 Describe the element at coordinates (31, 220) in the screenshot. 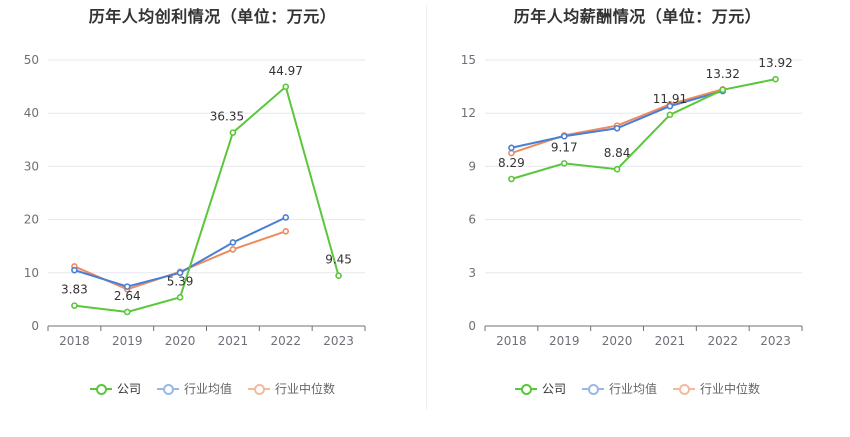

I see `y-tick-label: 20` at that location.